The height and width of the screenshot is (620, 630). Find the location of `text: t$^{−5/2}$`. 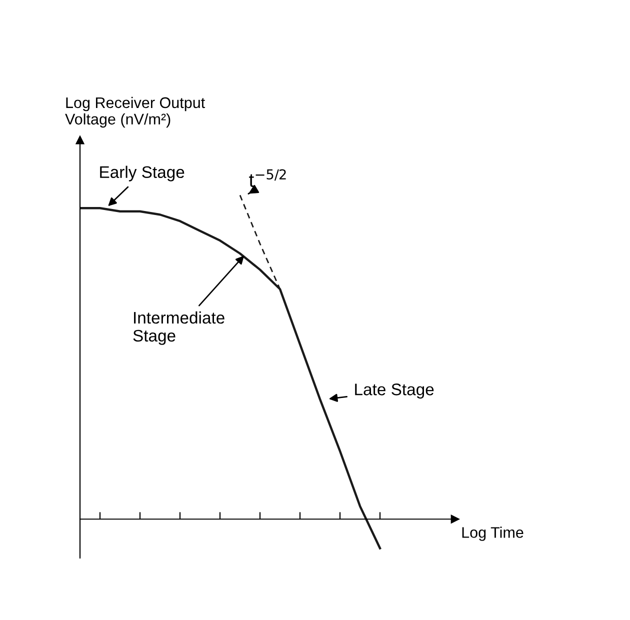

text: t$^{−5/2}$ is located at coordinates (267, 178).